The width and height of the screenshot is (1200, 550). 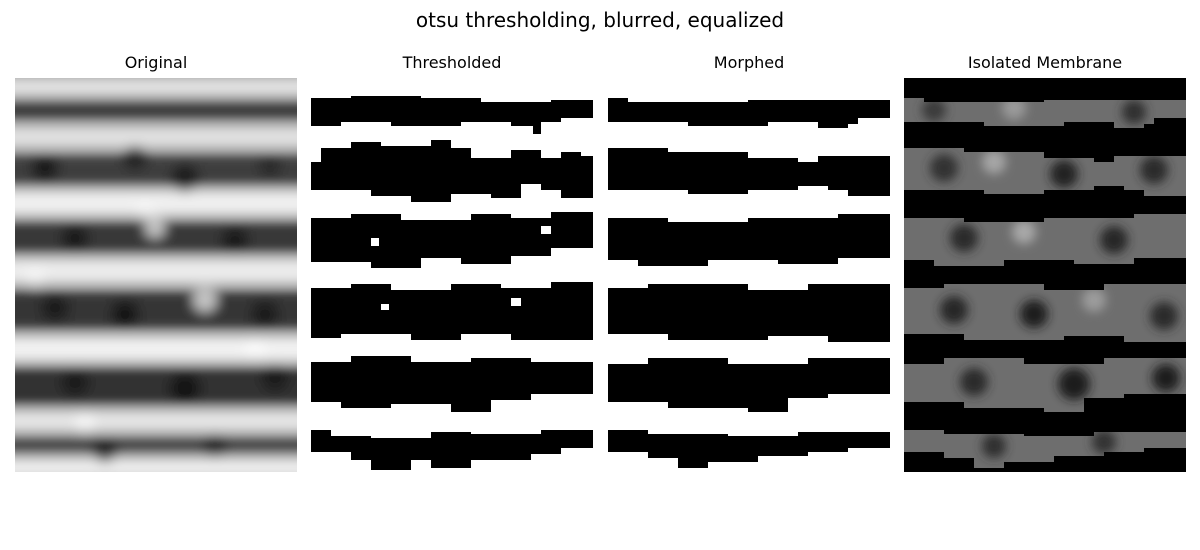 What do you see at coordinates (749, 62) in the screenshot?
I see `panel-title-morphed: Morphed` at bounding box center [749, 62].